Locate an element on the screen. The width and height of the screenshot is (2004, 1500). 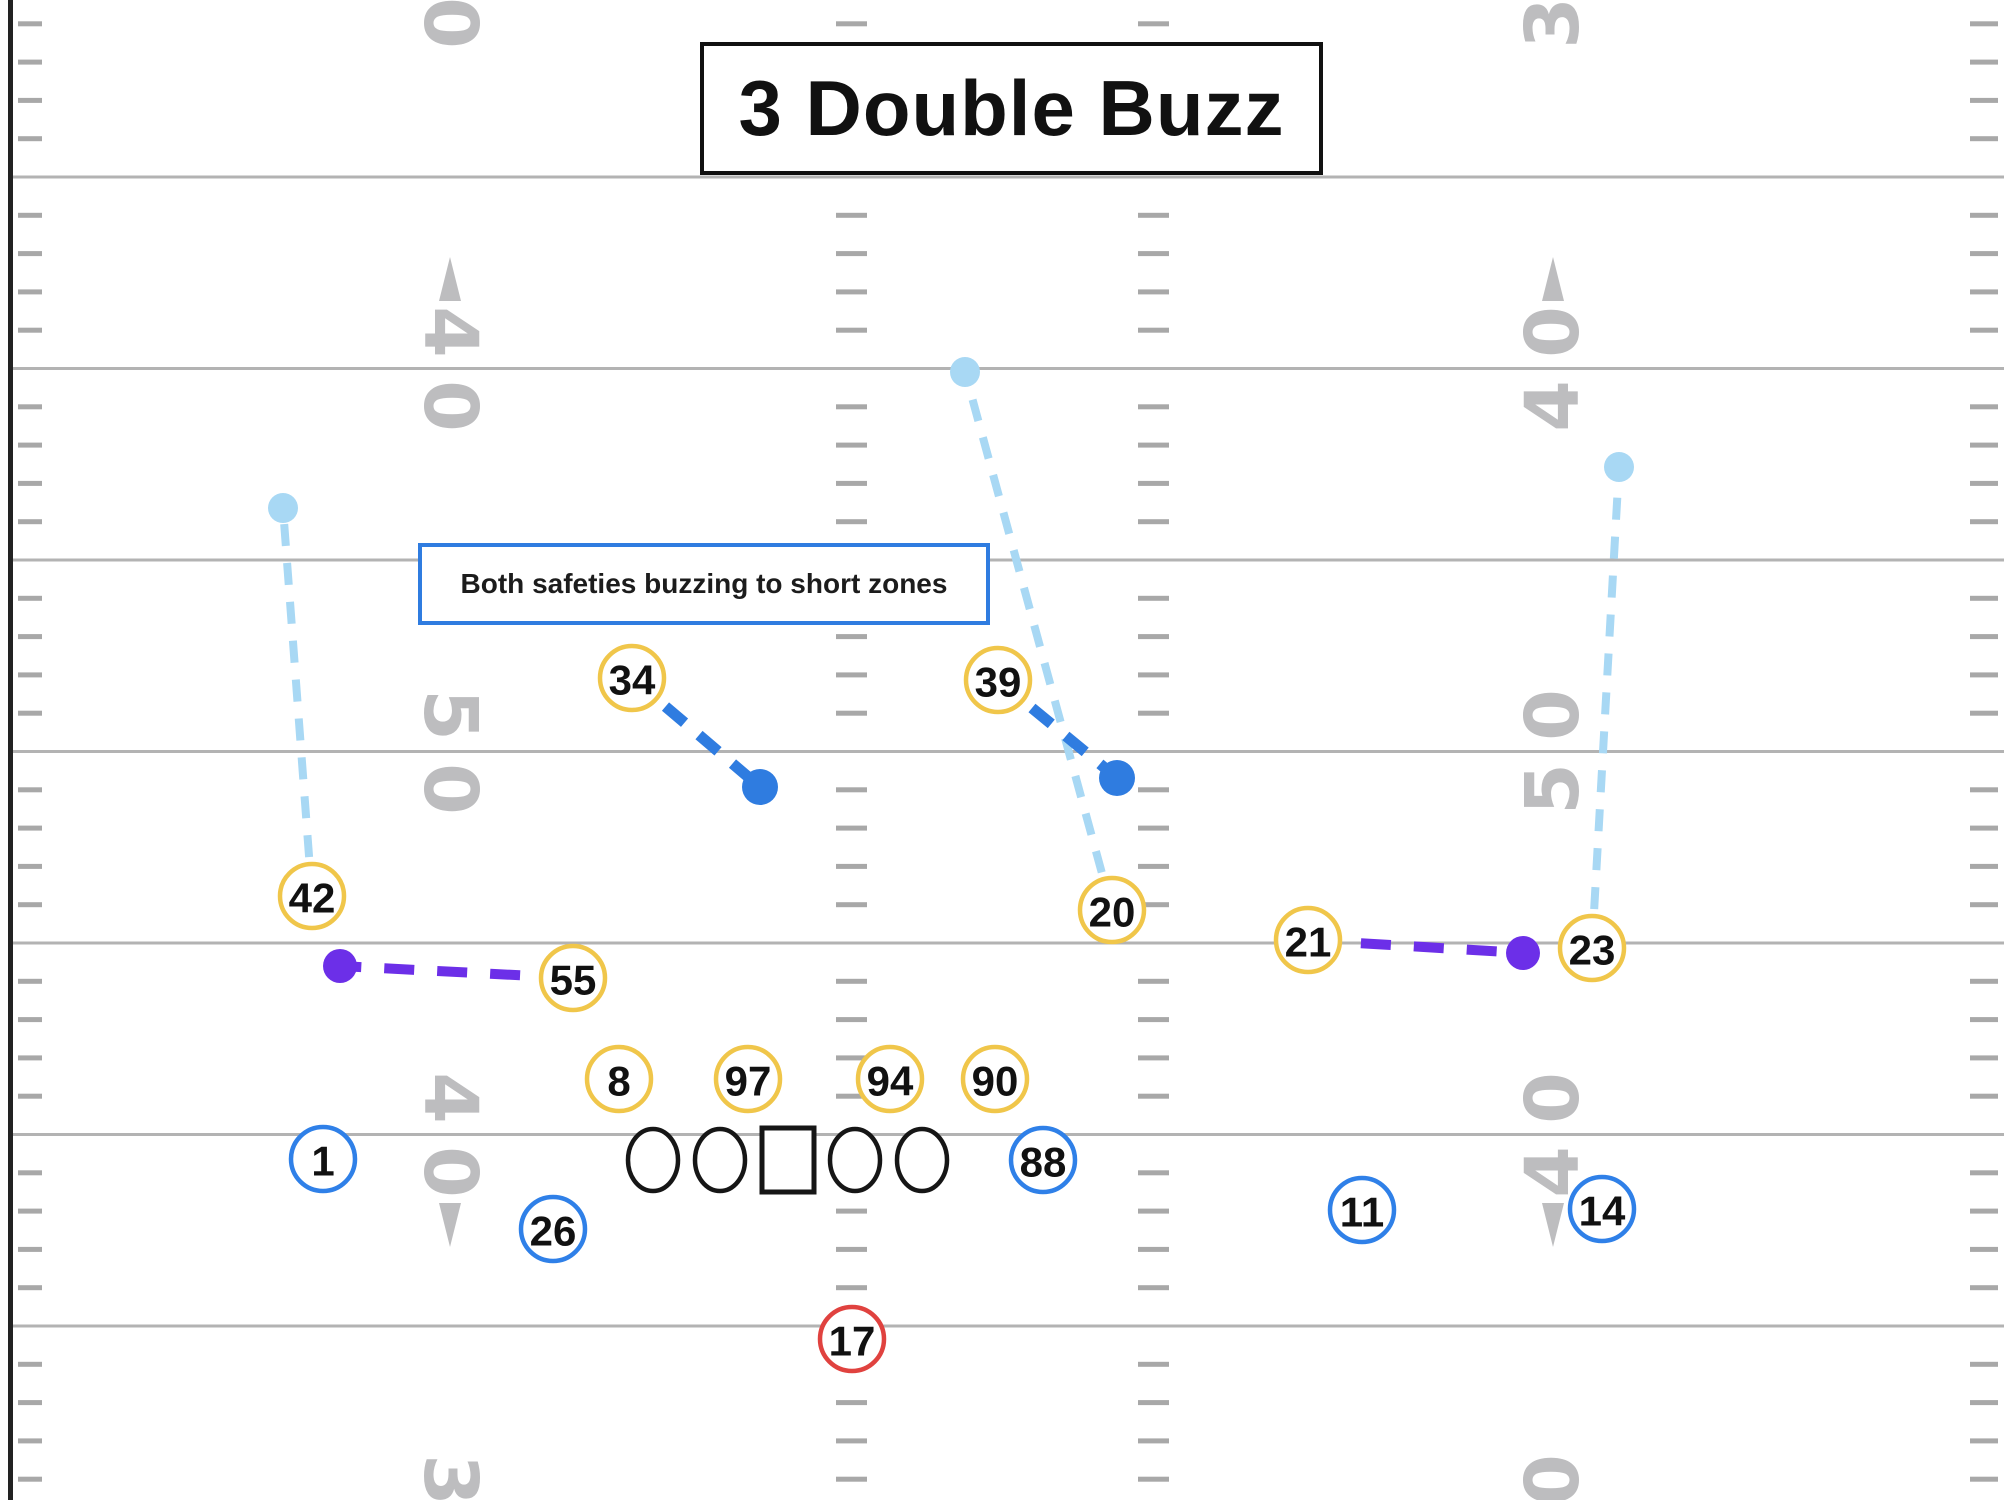
player-number-88: 88 is located at coordinates (1043, 1162).